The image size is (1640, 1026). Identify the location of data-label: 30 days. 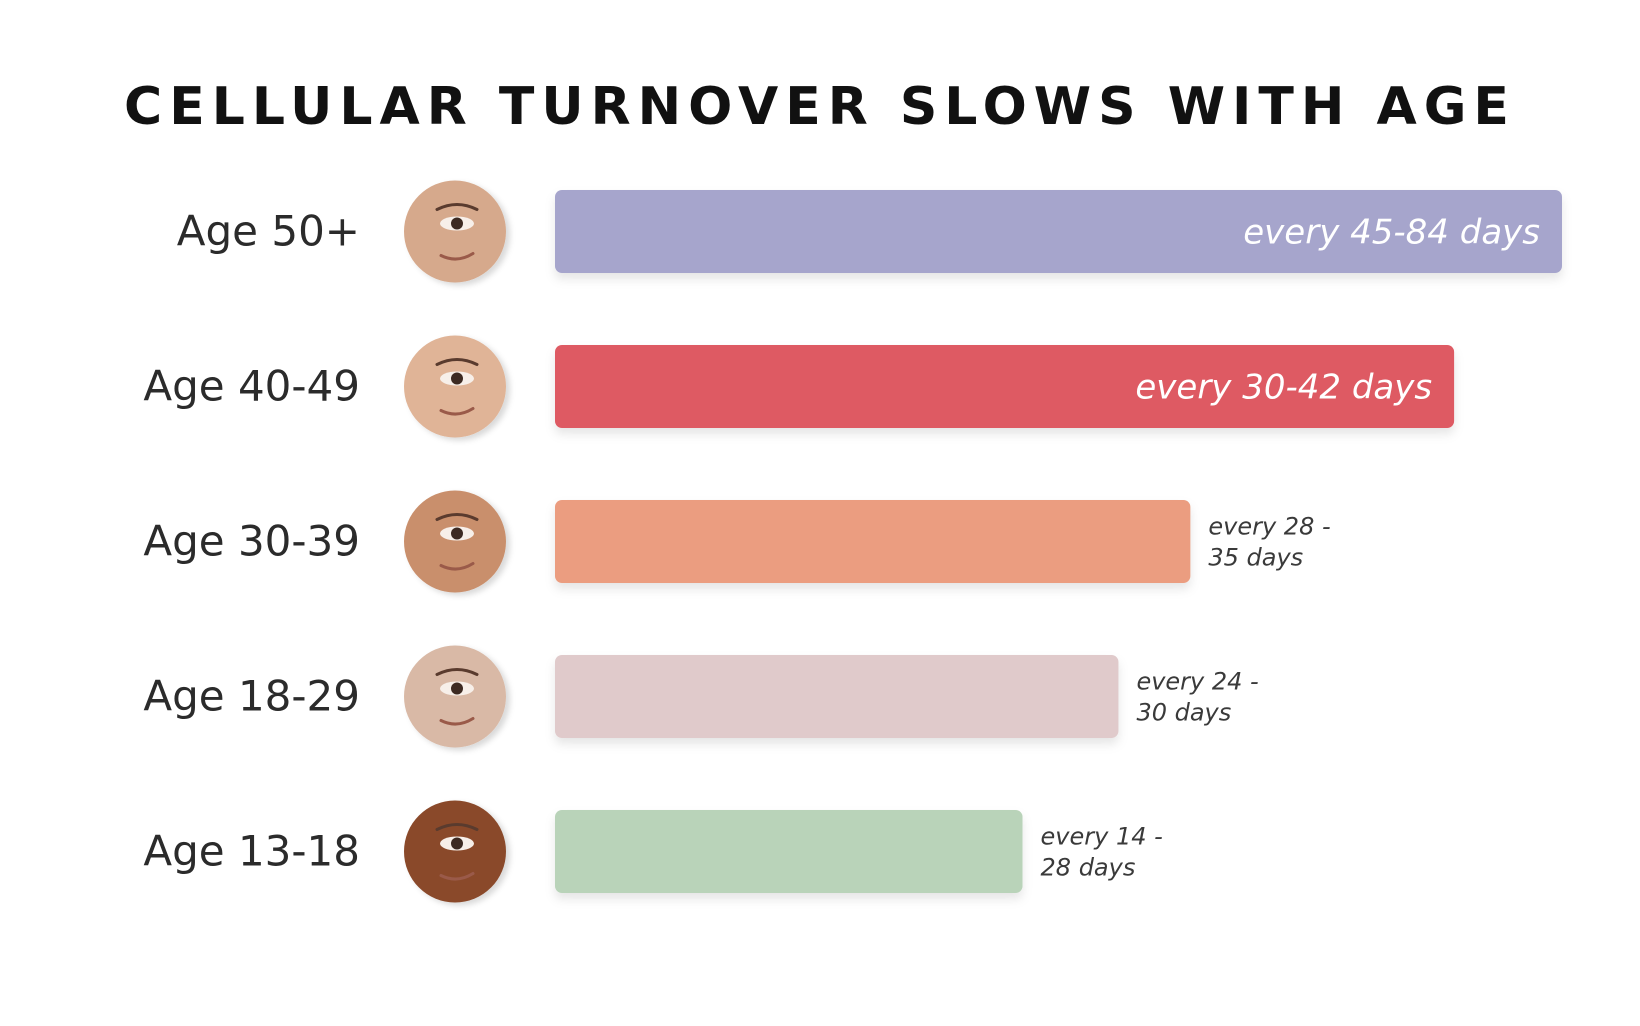
(1183, 713).